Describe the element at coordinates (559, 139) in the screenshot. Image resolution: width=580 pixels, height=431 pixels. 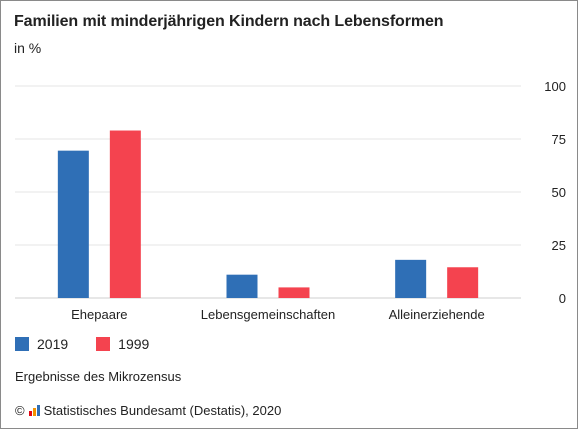
I see `y-tick-label: 75` at that location.